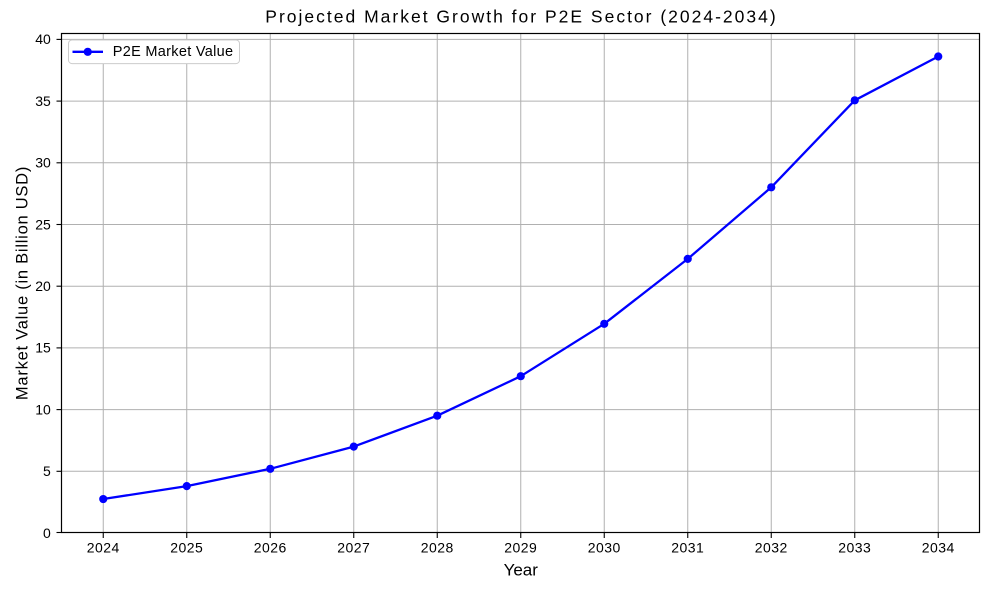 This screenshot has width=989, height=595. I want to click on svg-text: 2030, so click(604, 548).